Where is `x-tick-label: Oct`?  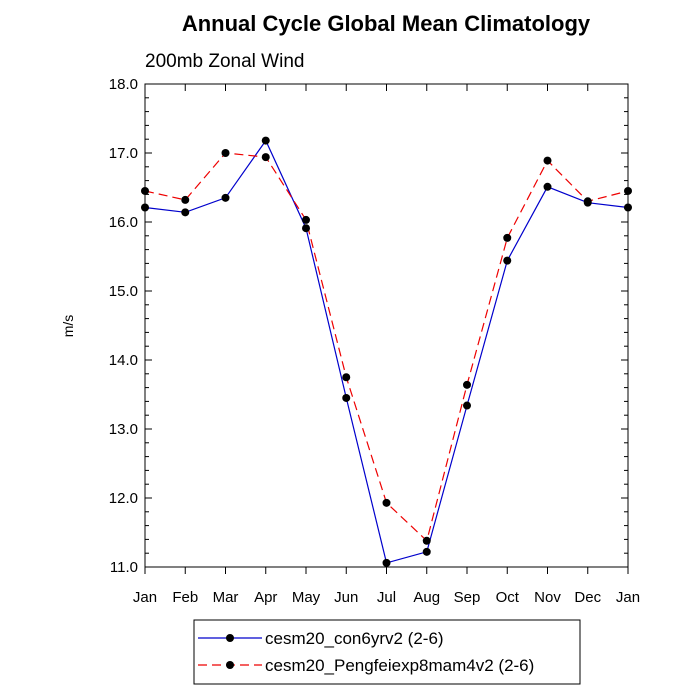
x-tick-label: Oct is located at coordinates (508, 597).